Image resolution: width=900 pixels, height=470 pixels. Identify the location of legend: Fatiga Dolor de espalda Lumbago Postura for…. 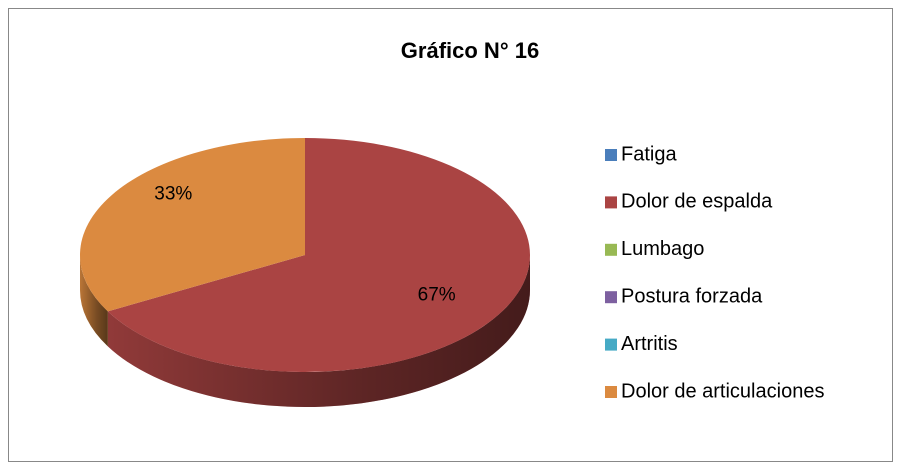
(714, 272).